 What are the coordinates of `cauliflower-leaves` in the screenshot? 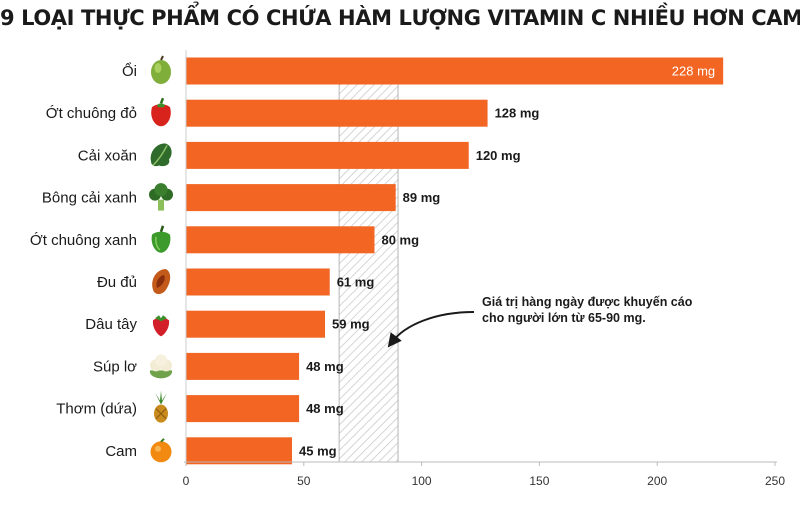 It's located at (161, 374).